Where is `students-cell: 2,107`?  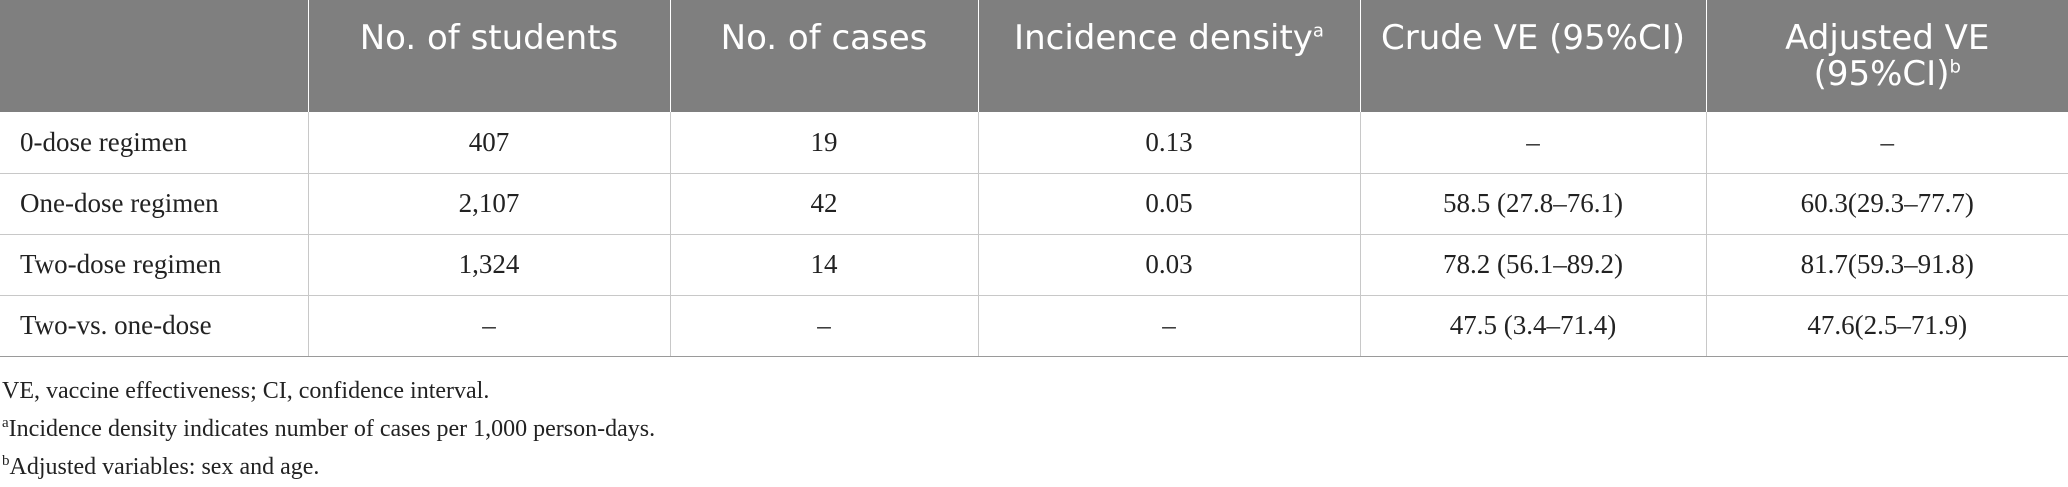
students-cell: 2,107 is located at coordinates (488, 204).